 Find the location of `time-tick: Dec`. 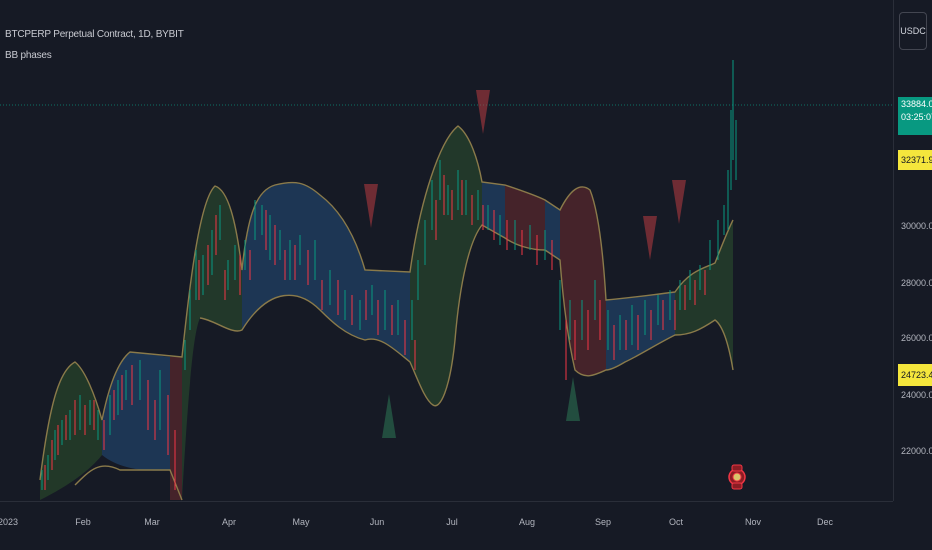

time-tick: Dec is located at coordinates (825, 522).